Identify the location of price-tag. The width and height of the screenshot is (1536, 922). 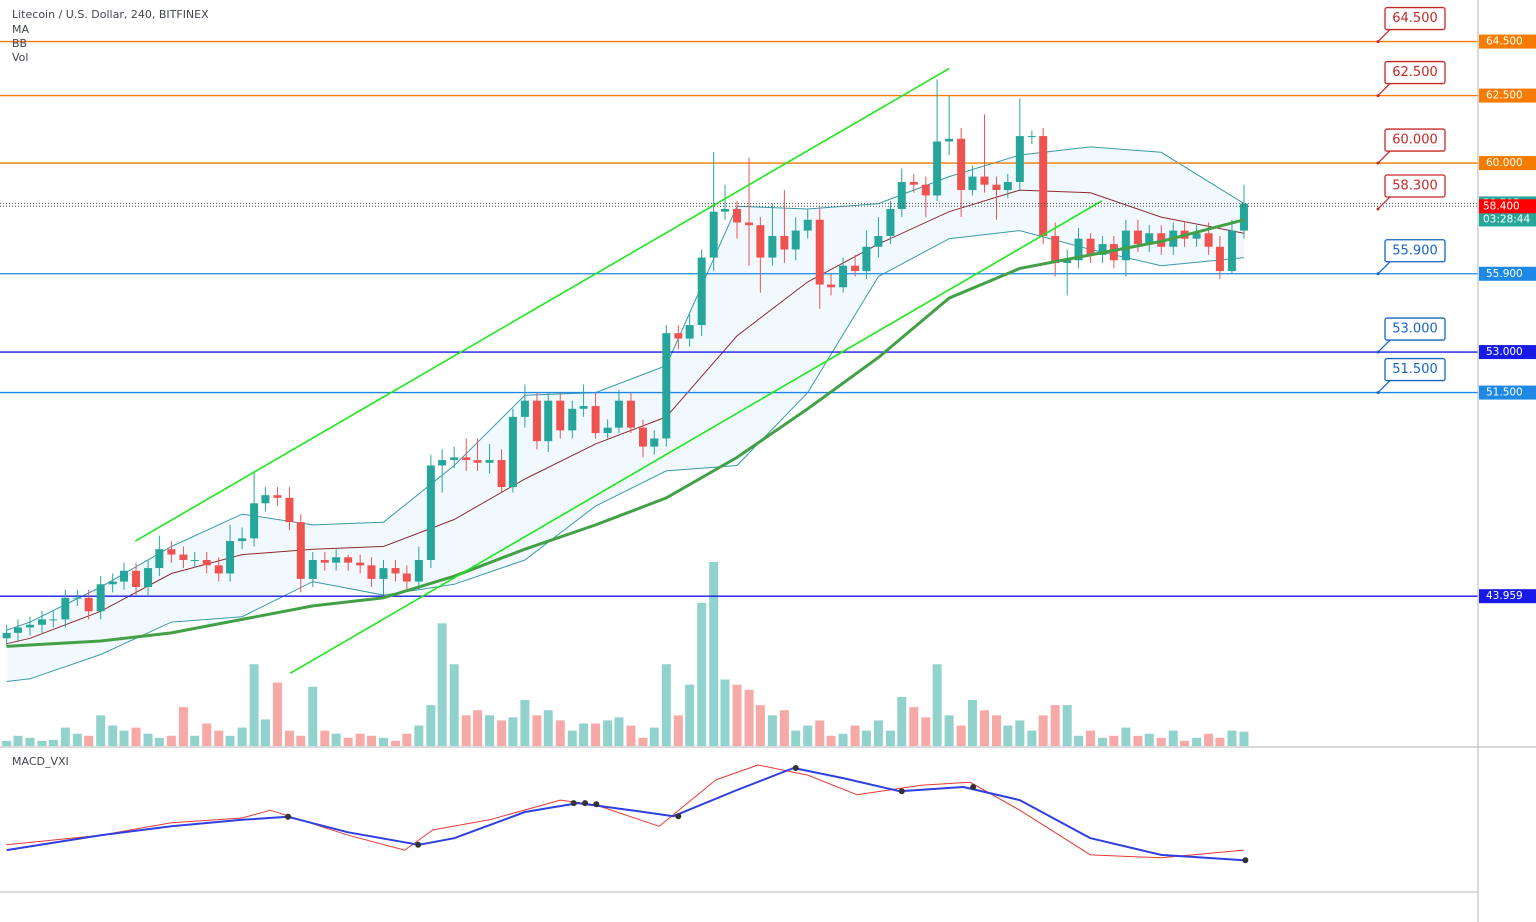
(1507, 206).